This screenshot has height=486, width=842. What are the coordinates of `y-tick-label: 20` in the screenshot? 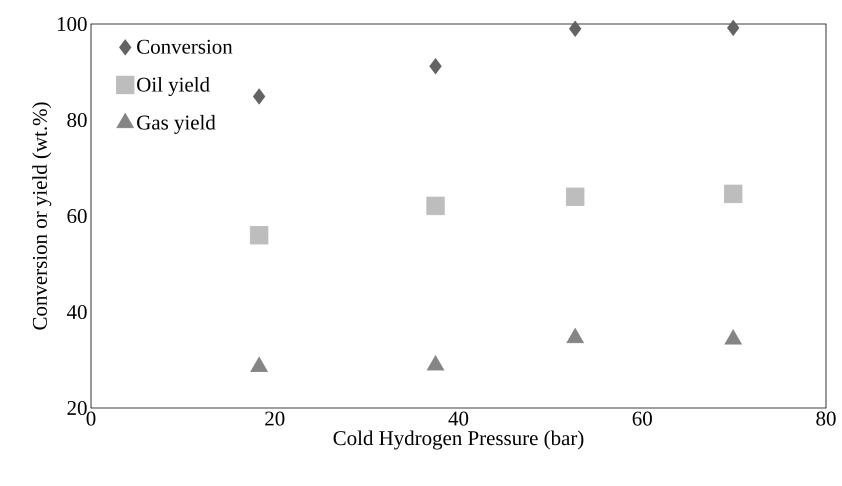 It's located at (77, 408).